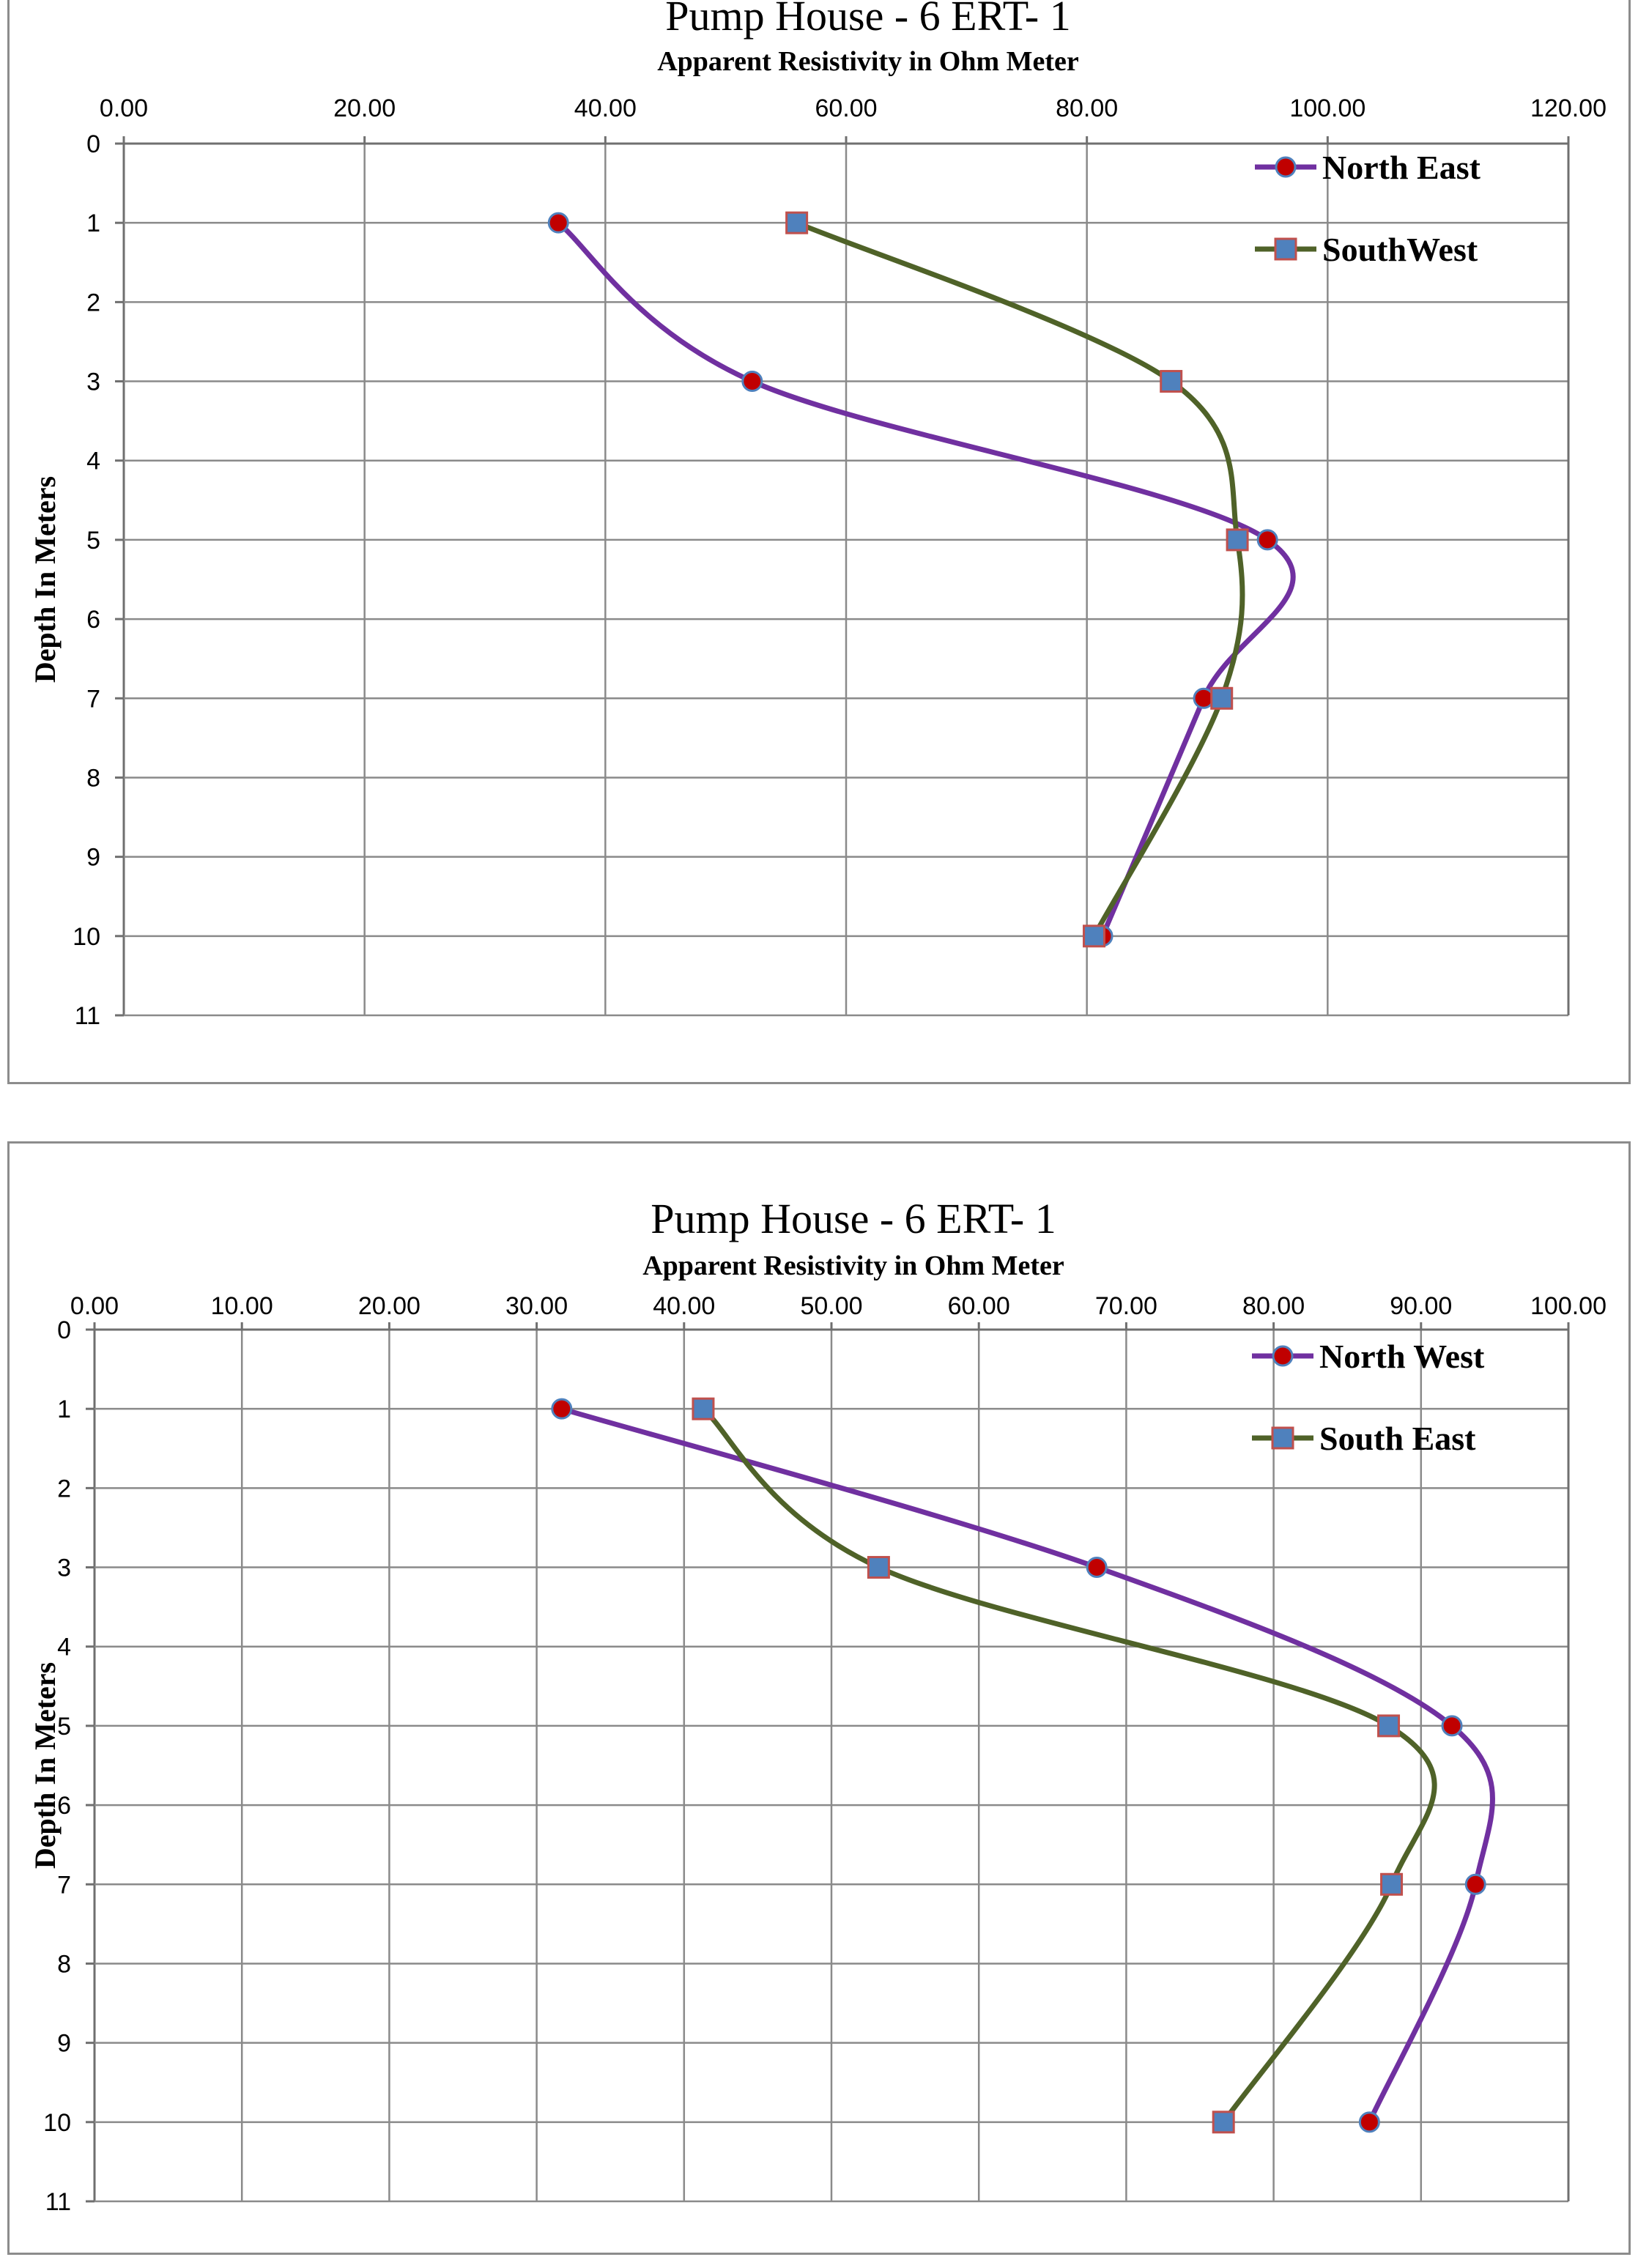 The image size is (1638, 2268). I want to click on series-southwest, so click(1017, 579).